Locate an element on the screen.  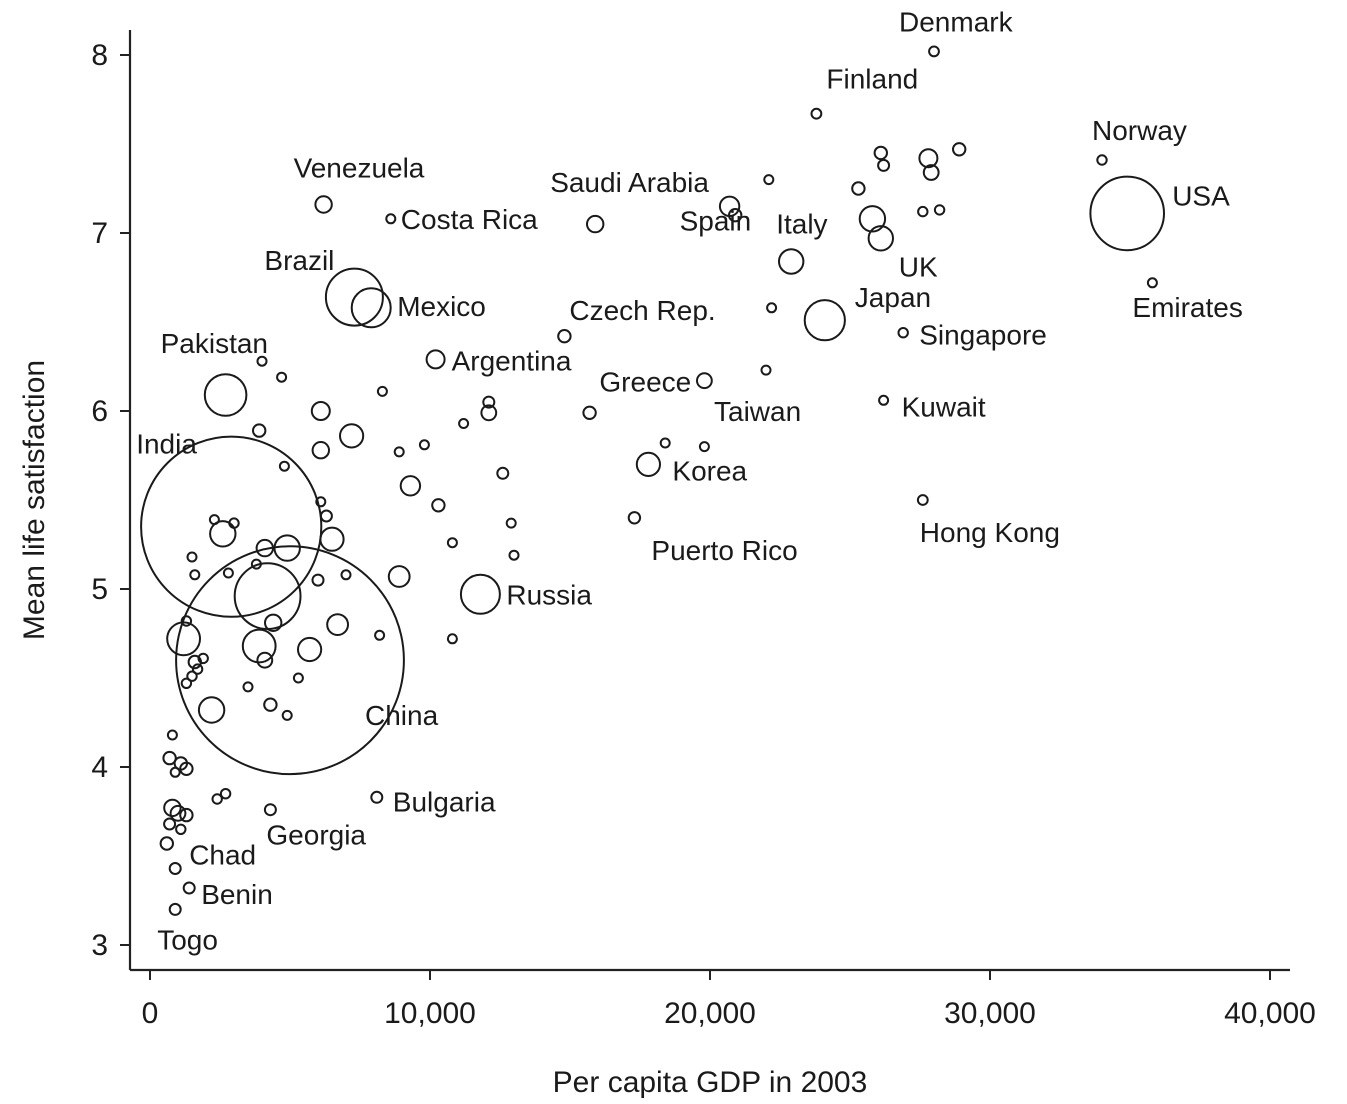
y-tick-label: 6 is located at coordinates (99, 411).